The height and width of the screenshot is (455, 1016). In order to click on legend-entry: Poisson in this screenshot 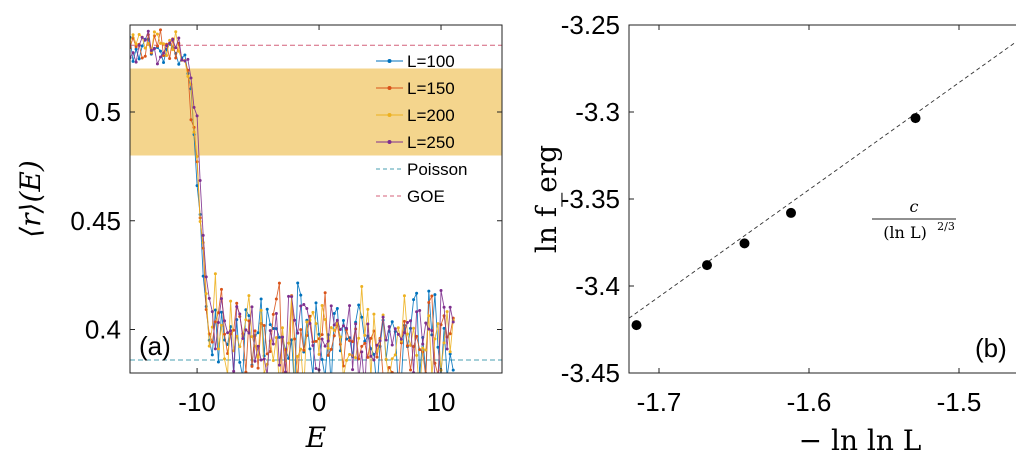, I will do `click(421, 169)`.